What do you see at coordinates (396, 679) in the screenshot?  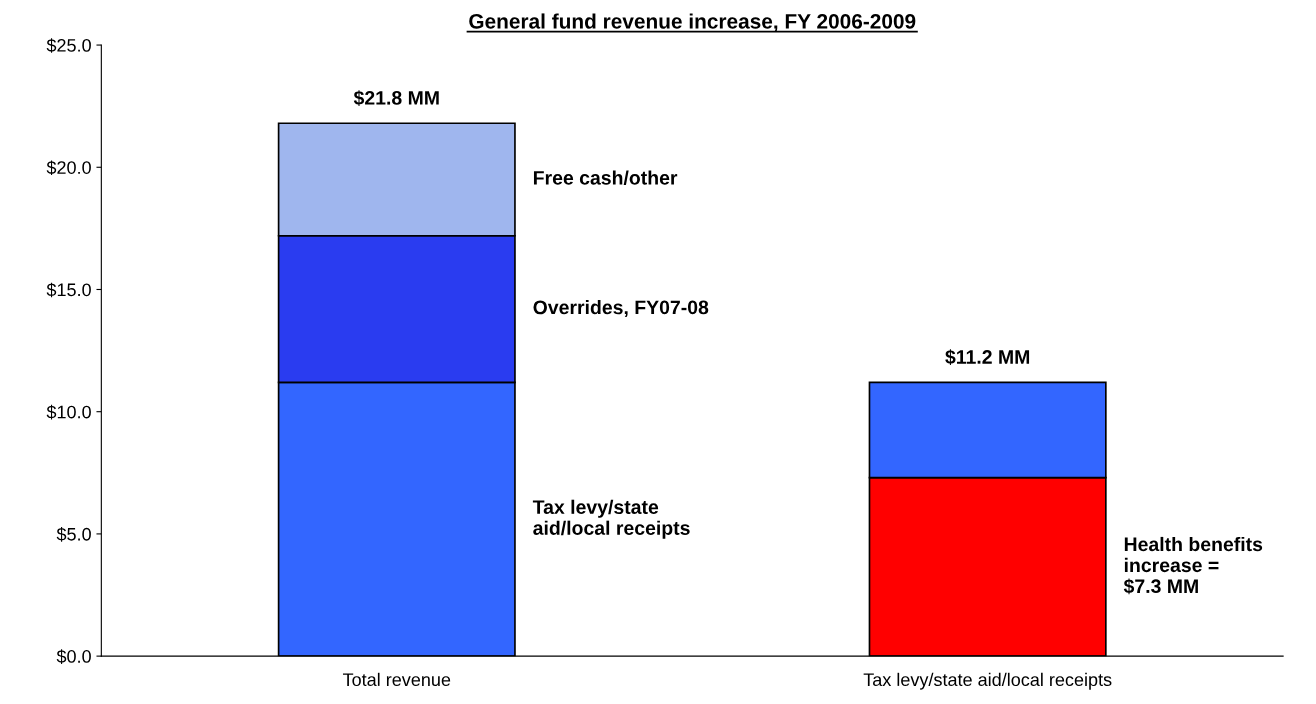 I see `x-tick-label: Total revenue` at bounding box center [396, 679].